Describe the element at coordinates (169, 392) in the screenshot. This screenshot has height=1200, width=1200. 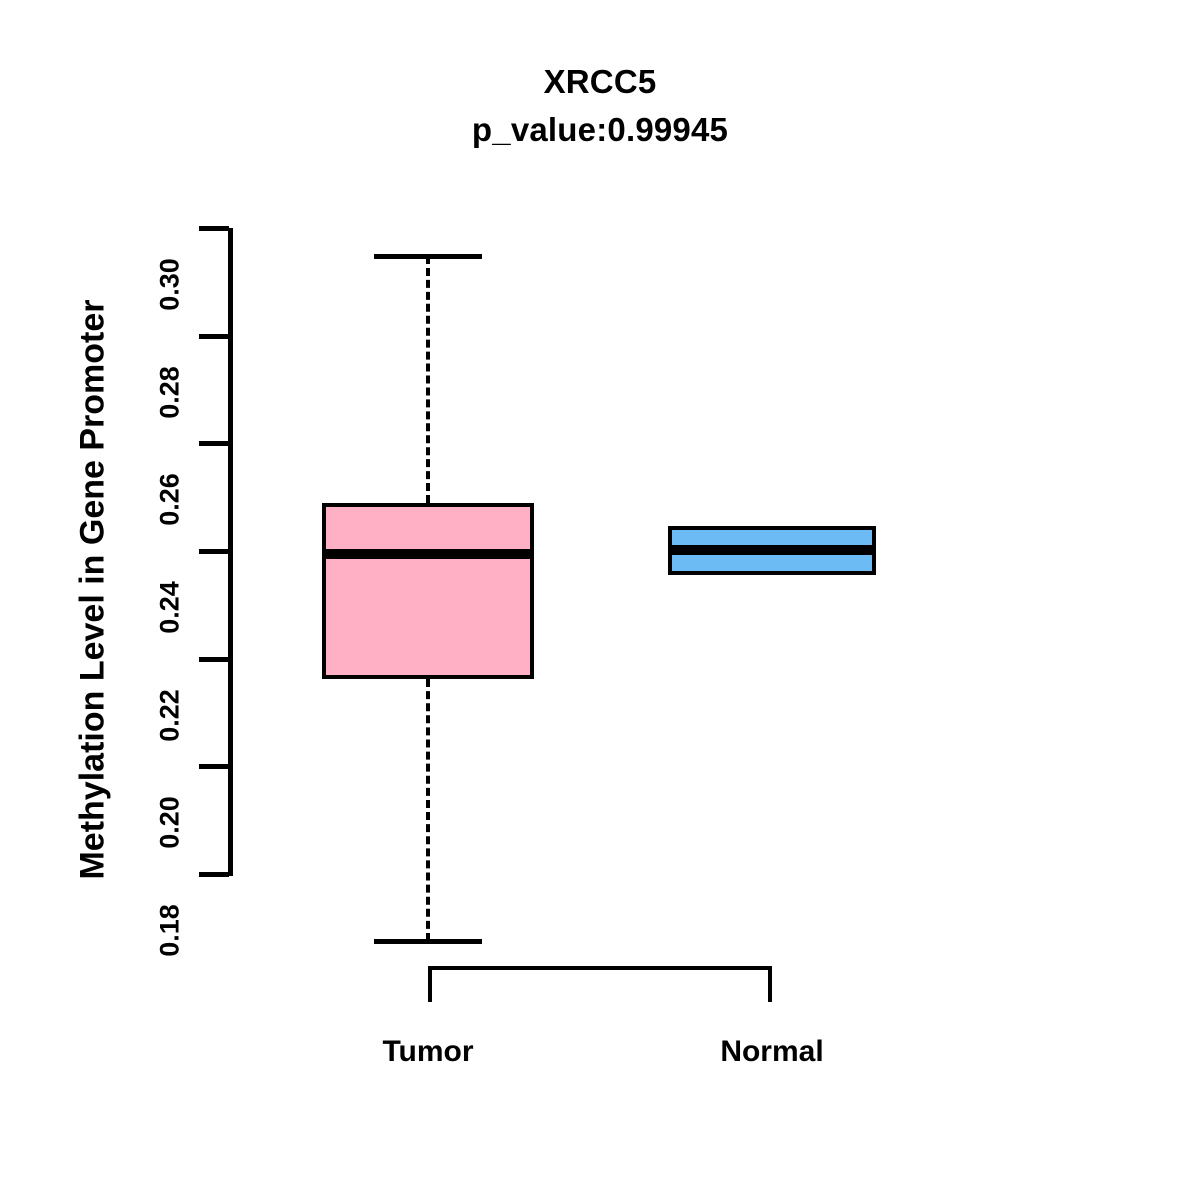
I see `y-axis-tick-label: 0.28` at that location.